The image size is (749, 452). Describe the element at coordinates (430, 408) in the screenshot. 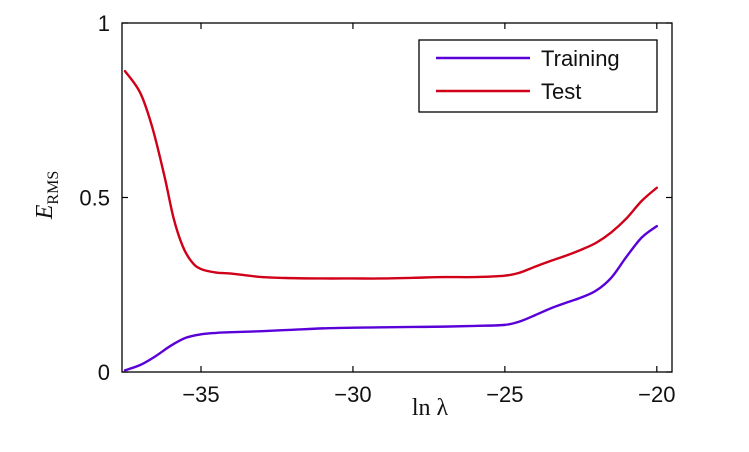

I see `x-axis-label: ln λ` at that location.